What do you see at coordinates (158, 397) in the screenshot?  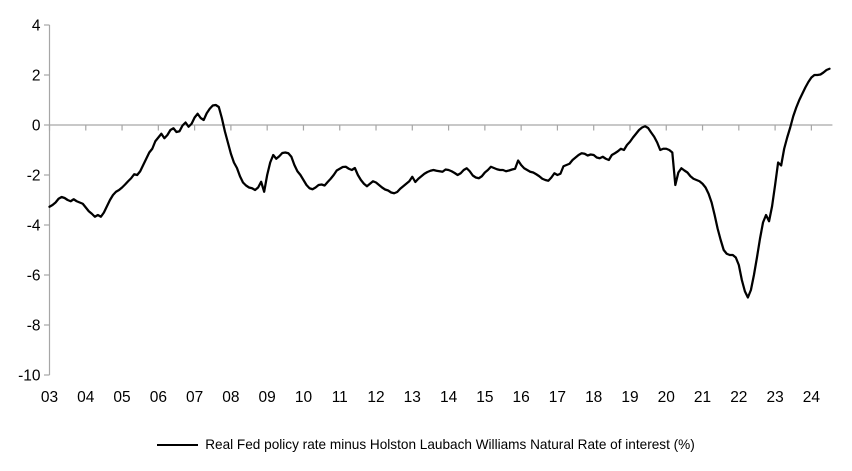 I see `x-tick-label: 06` at bounding box center [158, 397].